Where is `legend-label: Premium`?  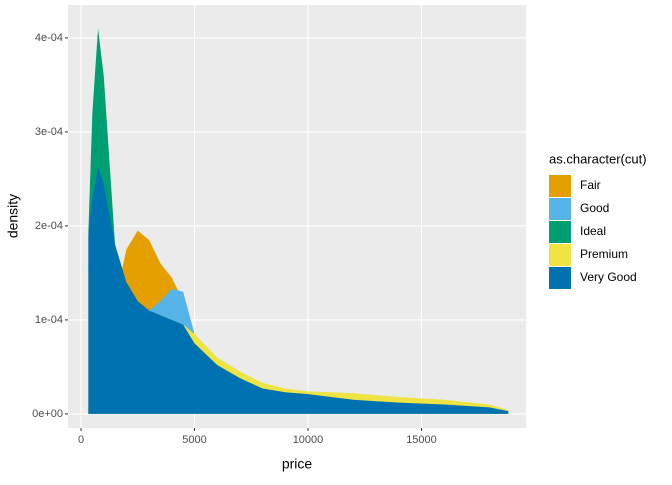
legend-label: Premium is located at coordinates (604, 254).